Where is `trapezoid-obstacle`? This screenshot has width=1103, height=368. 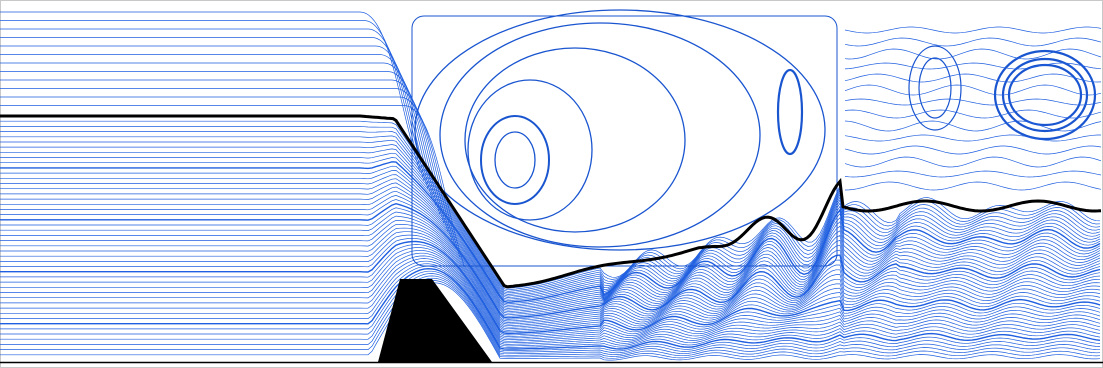 trapezoid-obstacle is located at coordinates (435, 320).